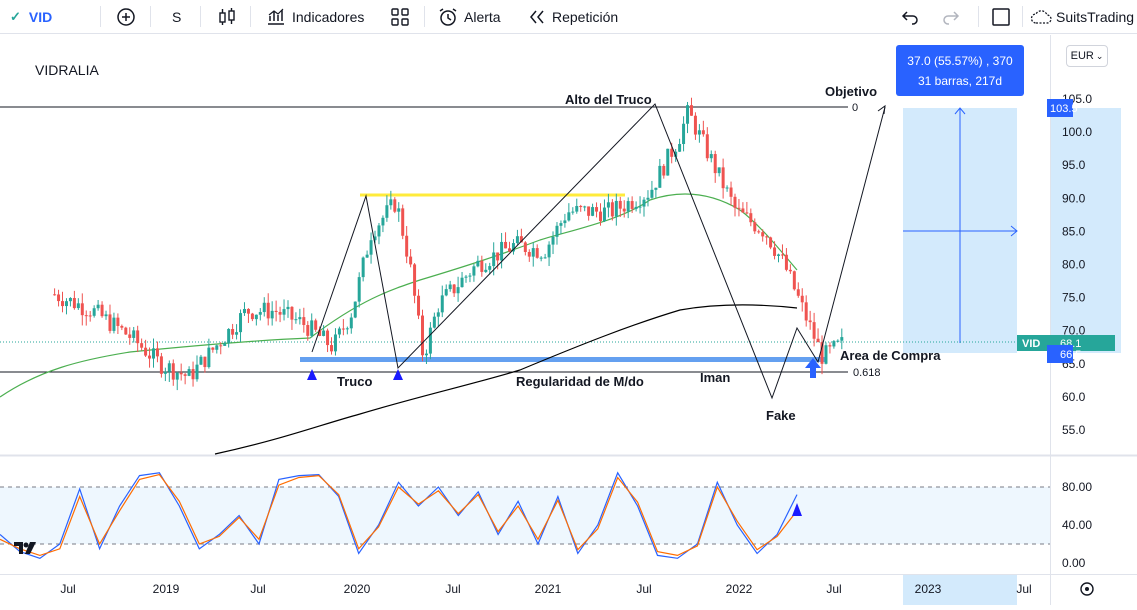 The height and width of the screenshot is (610, 1137). What do you see at coordinates (469, 16) in the screenshot?
I see `alert-button: Alerta` at bounding box center [469, 16].